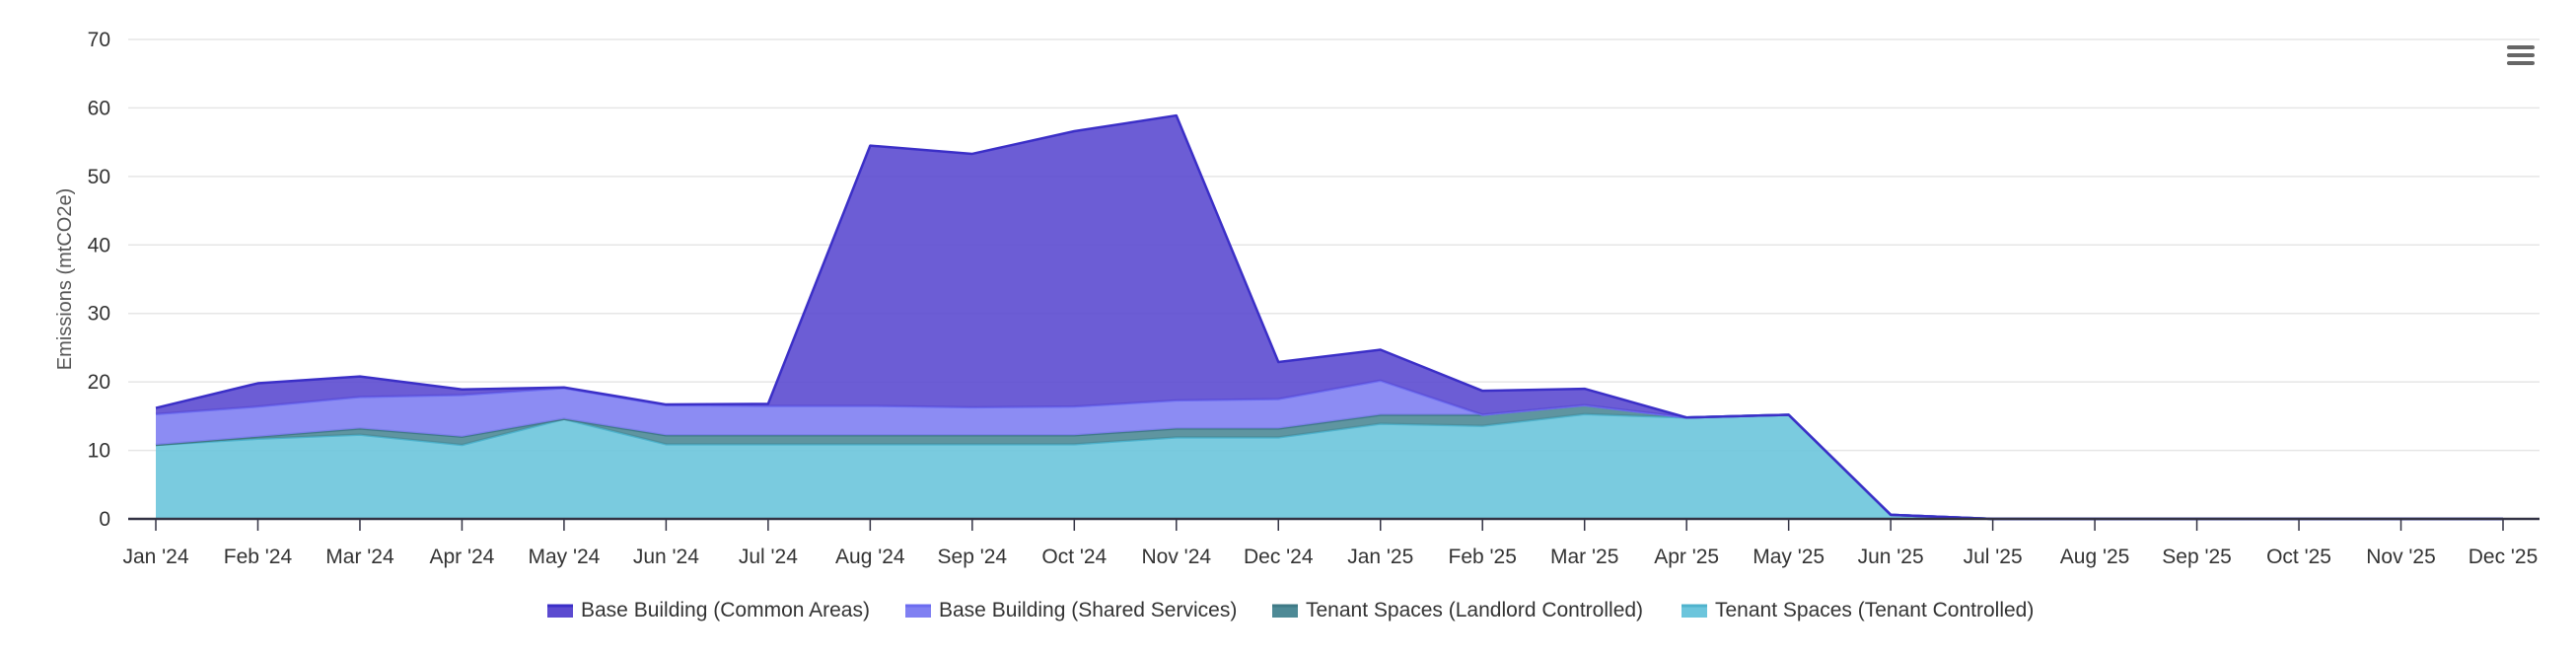 Image resolution: width=2576 pixels, height=657 pixels. I want to click on legend-item: Tenant Spaces (Tenant Controlled), so click(1858, 610).